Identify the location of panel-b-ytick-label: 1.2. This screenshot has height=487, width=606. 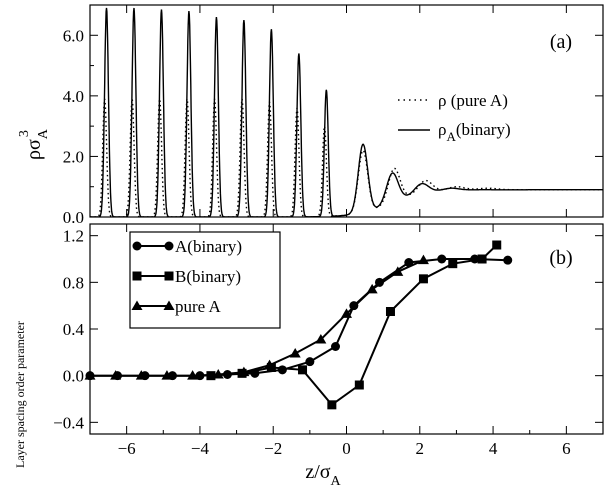
(73, 236).